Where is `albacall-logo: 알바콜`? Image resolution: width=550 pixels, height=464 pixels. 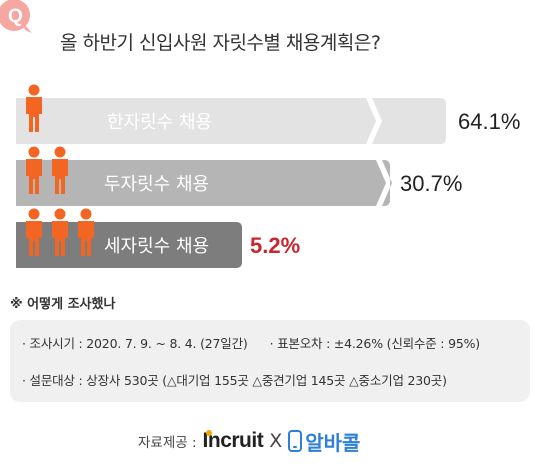
albacall-logo: 알바콜 is located at coordinates (324, 441).